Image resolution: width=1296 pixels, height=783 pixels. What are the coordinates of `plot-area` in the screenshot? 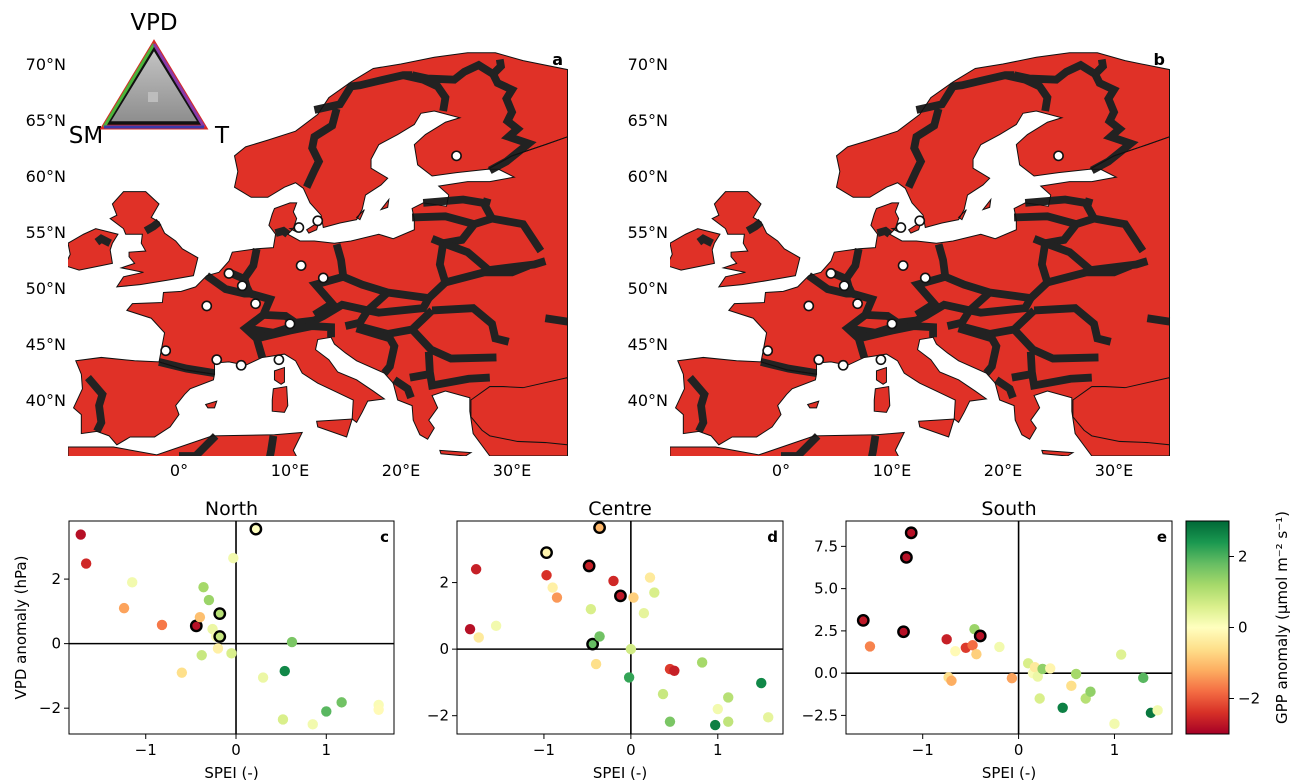 It's located at (1009, 627).